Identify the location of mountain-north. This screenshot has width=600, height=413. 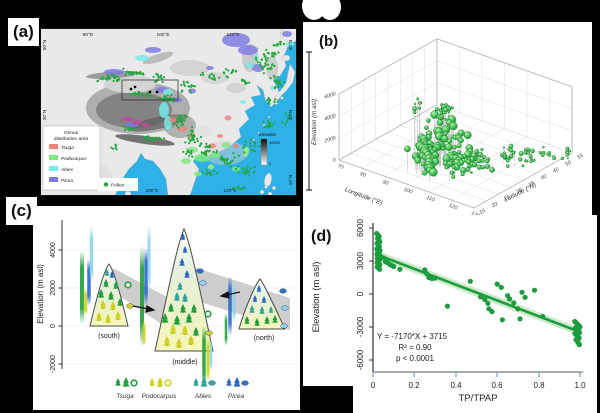
(262, 304).